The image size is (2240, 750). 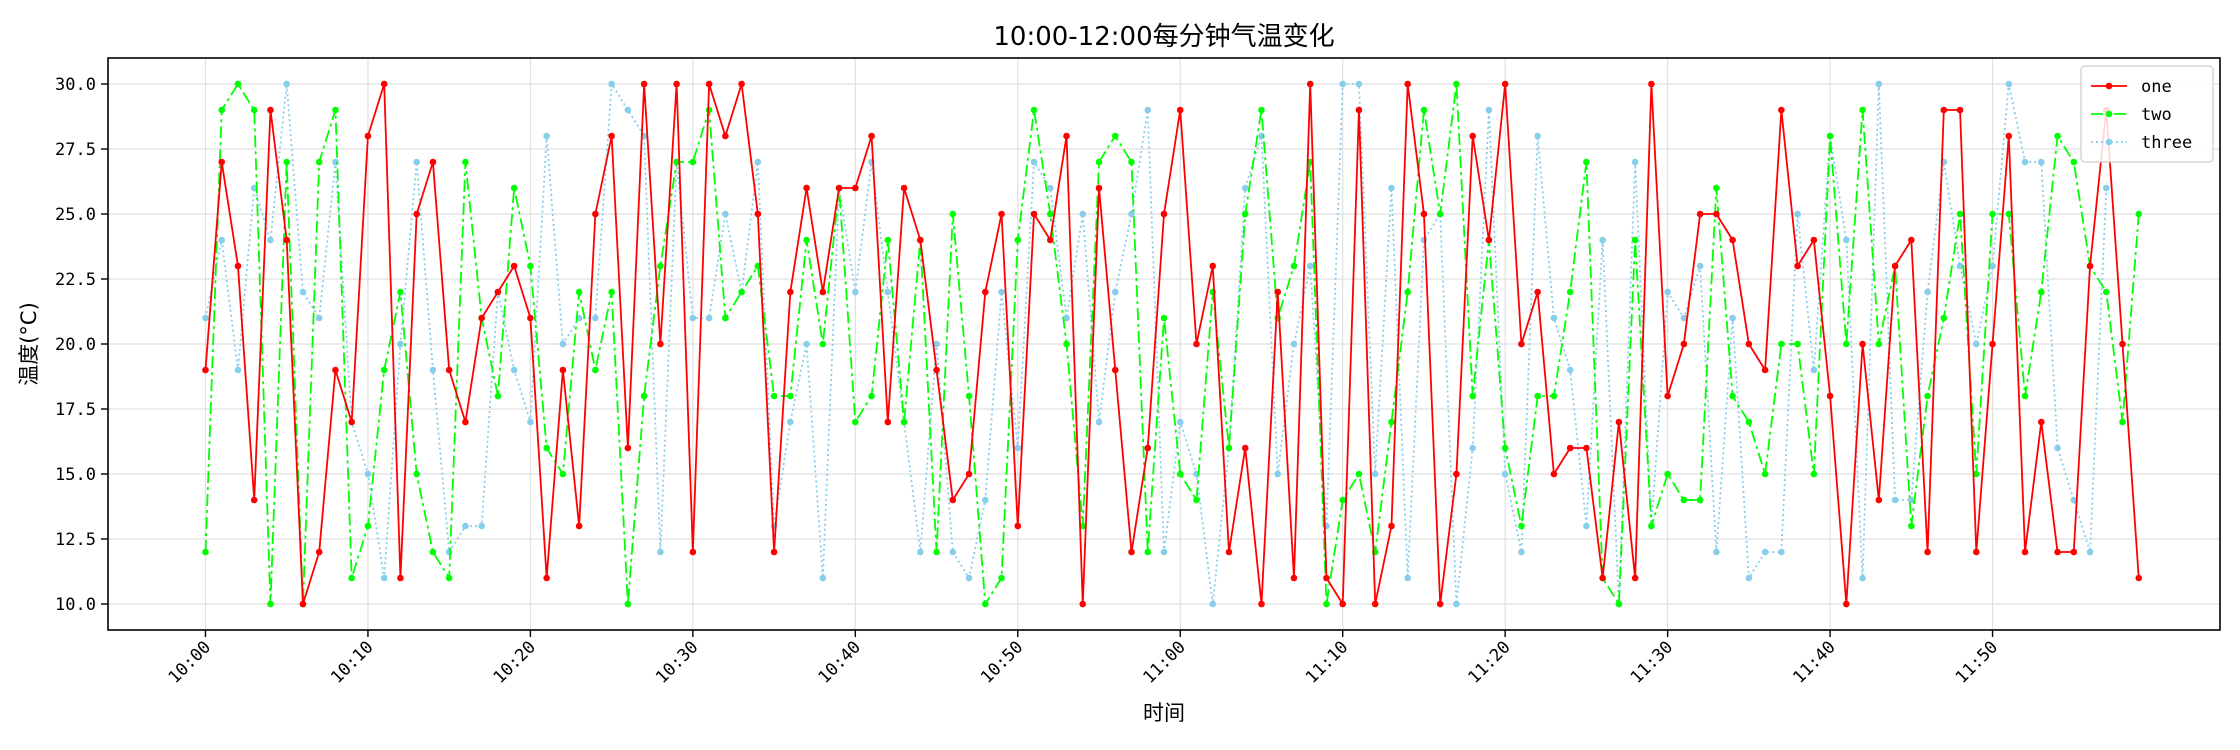 What do you see at coordinates (2147, 114) in the screenshot?
I see `legend: one two three` at bounding box center [2147, 114].